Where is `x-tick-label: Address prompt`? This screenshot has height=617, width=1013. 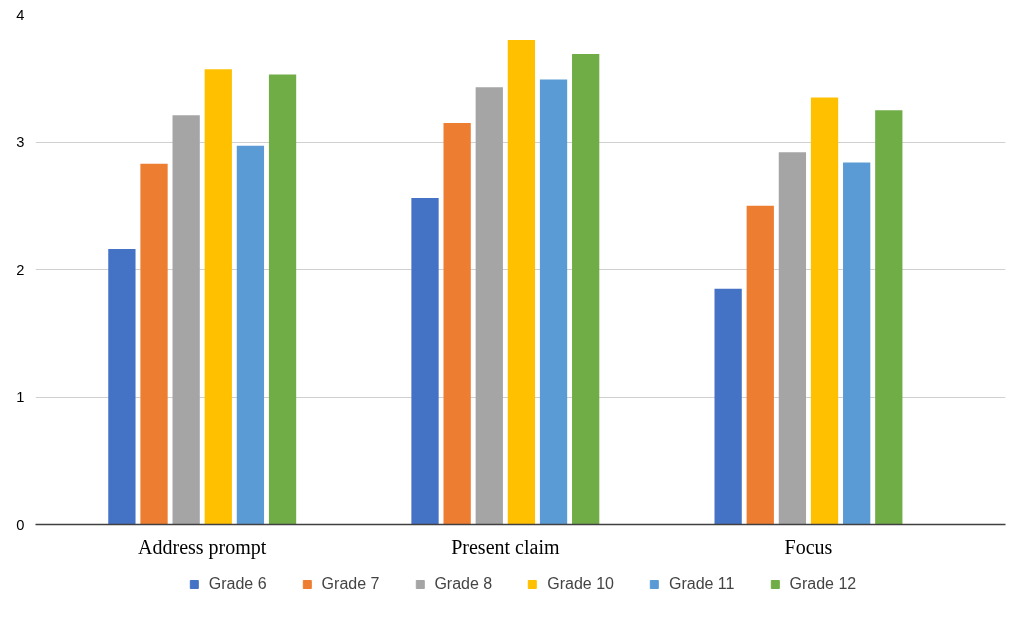 x-tick-label: Address prompt is located at coordinates (202, 547).